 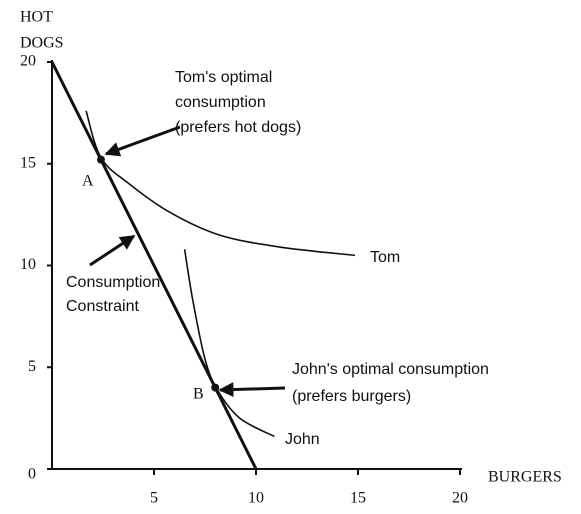 I want to click on y-axis-label: HOT, so click(x=36, y=17).